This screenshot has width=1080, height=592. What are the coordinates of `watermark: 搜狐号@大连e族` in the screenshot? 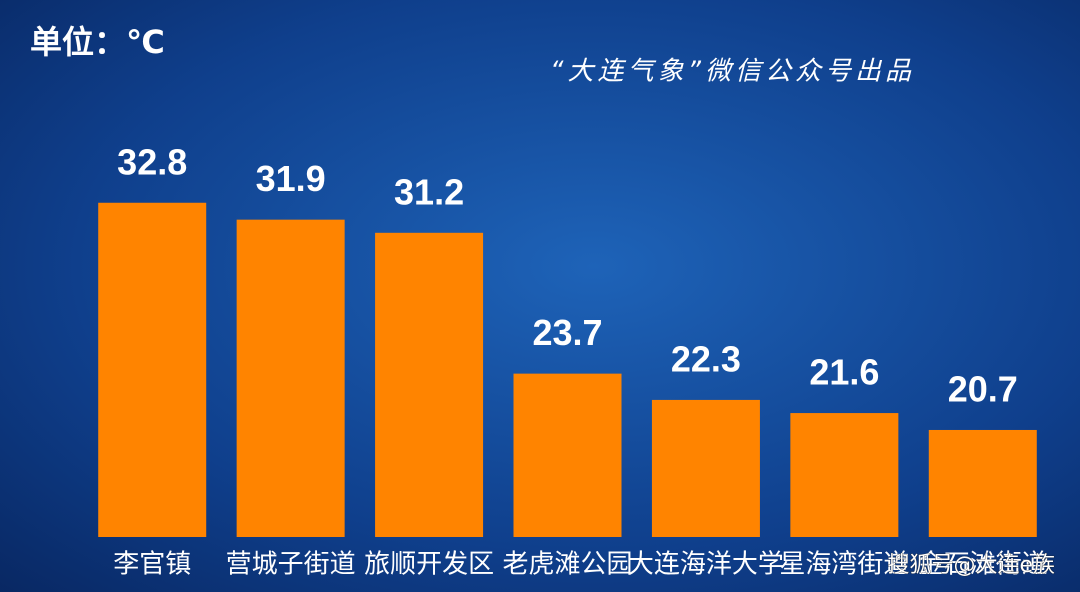 It's located at (971, 565).